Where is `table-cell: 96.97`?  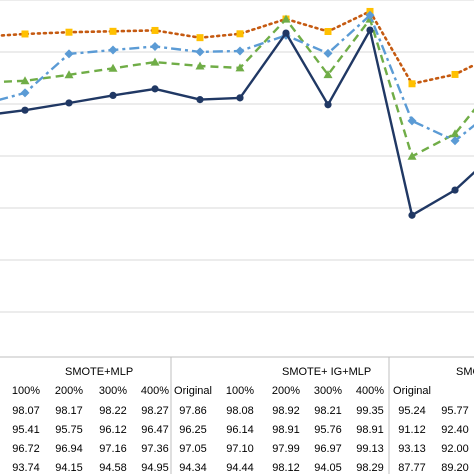 table-cell: 96.97 is located at coordinates (328, 449).